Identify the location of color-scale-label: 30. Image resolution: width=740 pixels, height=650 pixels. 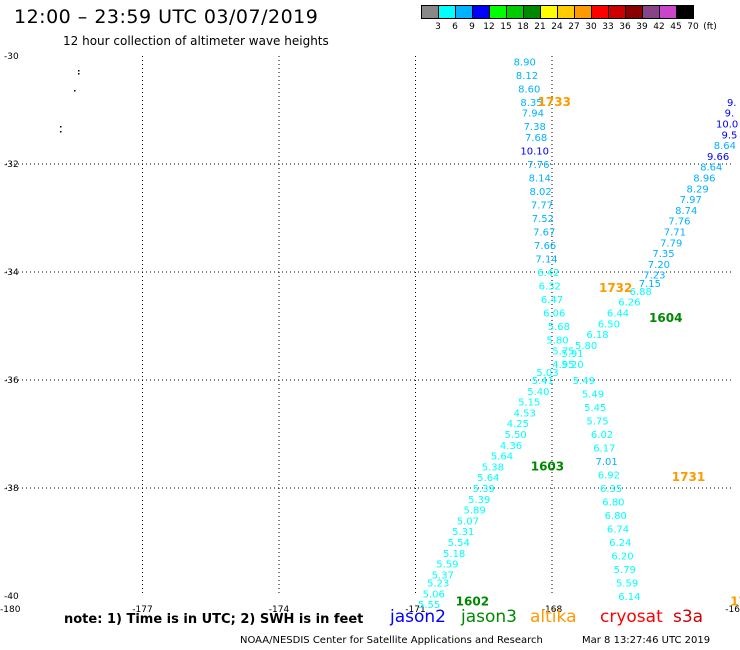
(591, 27).